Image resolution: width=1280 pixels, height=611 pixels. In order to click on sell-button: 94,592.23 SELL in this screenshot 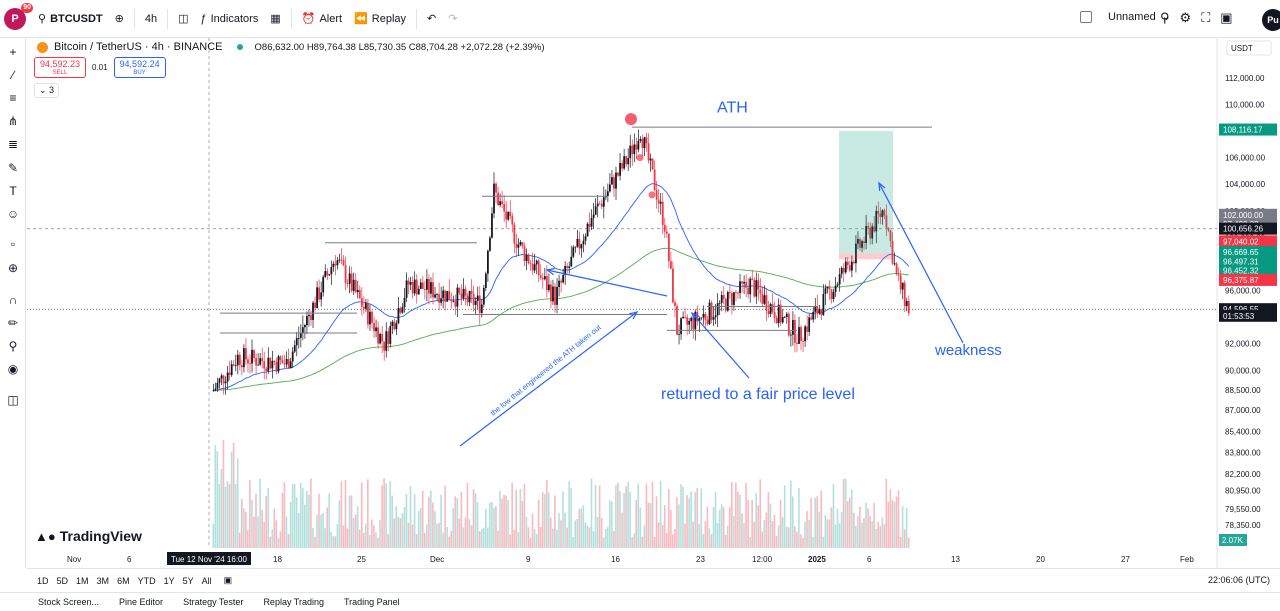, I will do `click(60, 67)`.